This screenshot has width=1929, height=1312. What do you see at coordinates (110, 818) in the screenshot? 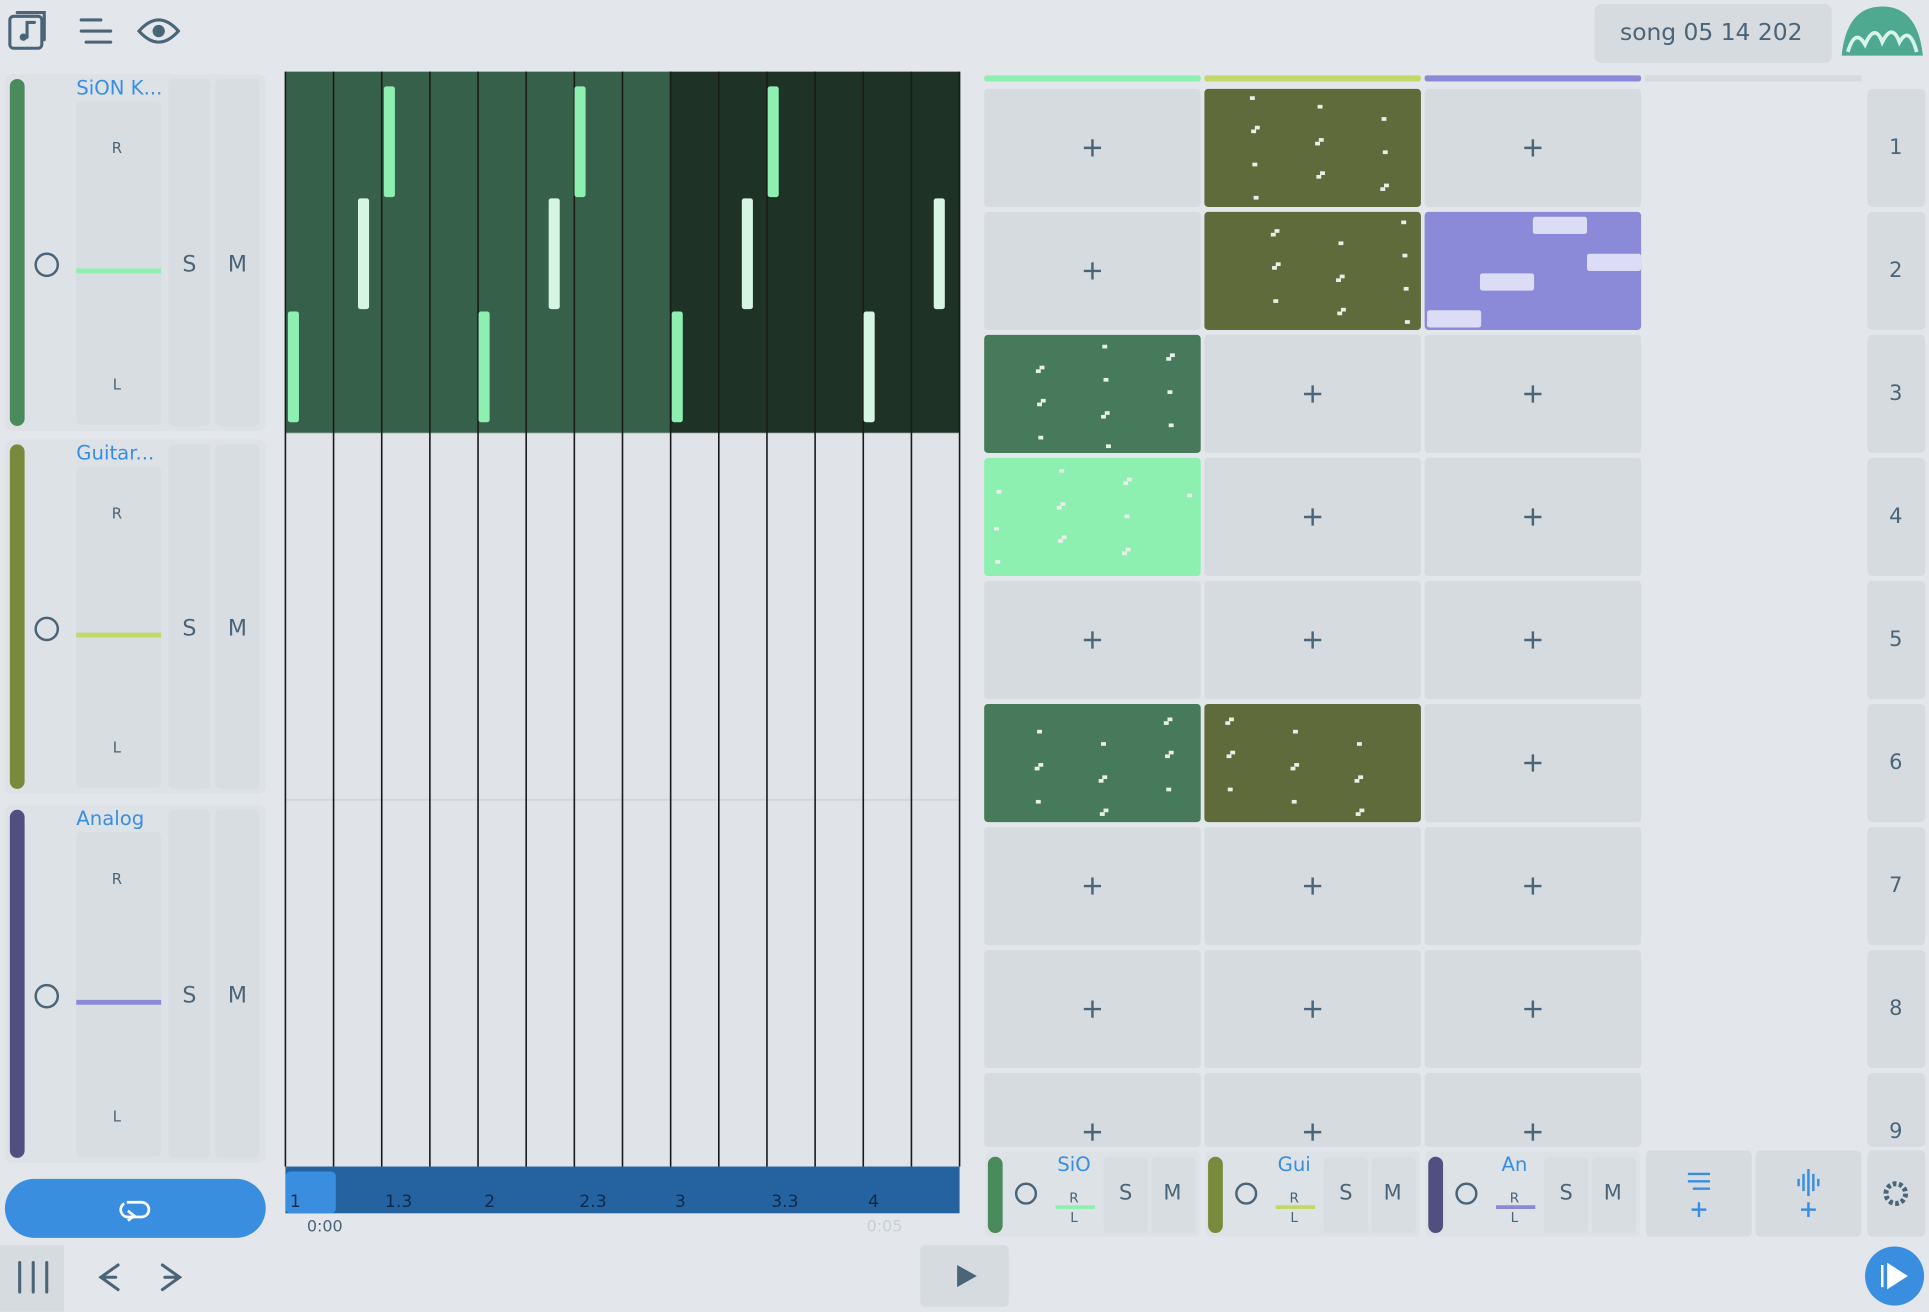
I see `track-name: Analog` at bounding box center [110, 818].